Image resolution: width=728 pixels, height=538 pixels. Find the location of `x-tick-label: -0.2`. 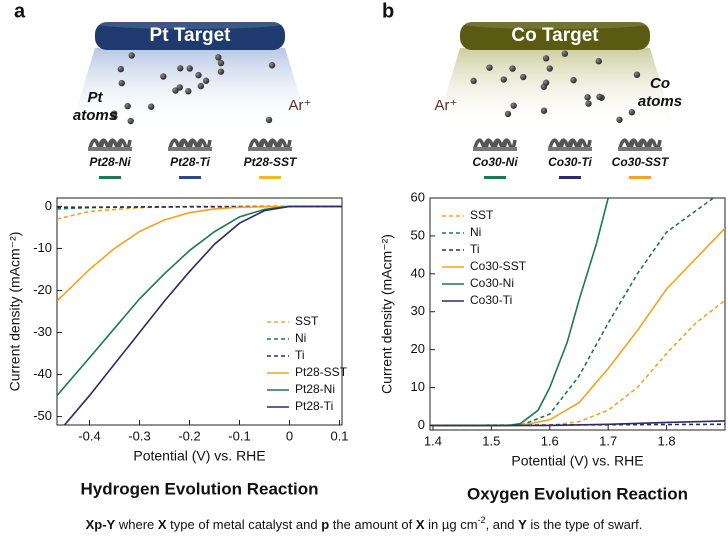

x-tick-label: -0.2 is located at coordinates (189, 435).